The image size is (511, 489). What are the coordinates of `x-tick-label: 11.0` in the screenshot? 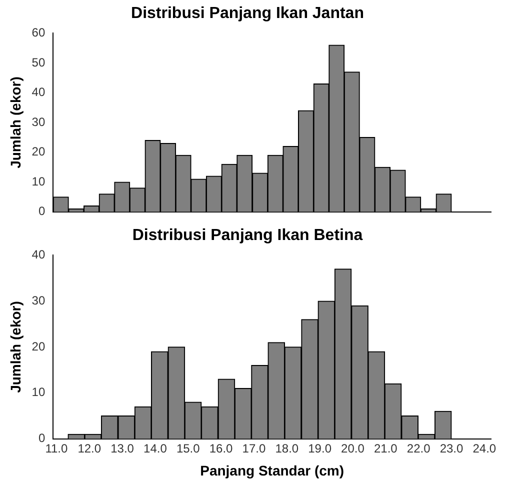 It's located at (56, 448).